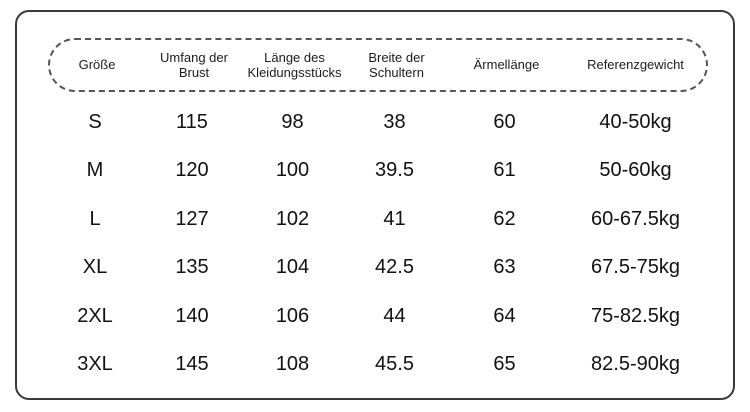 The width and height of the screenshot is (750, 412). What do you see at coordinates (394, 267) in the screenshot?
I see `cell-shoulder-width: 42.5` at bounding box center [394, 267].